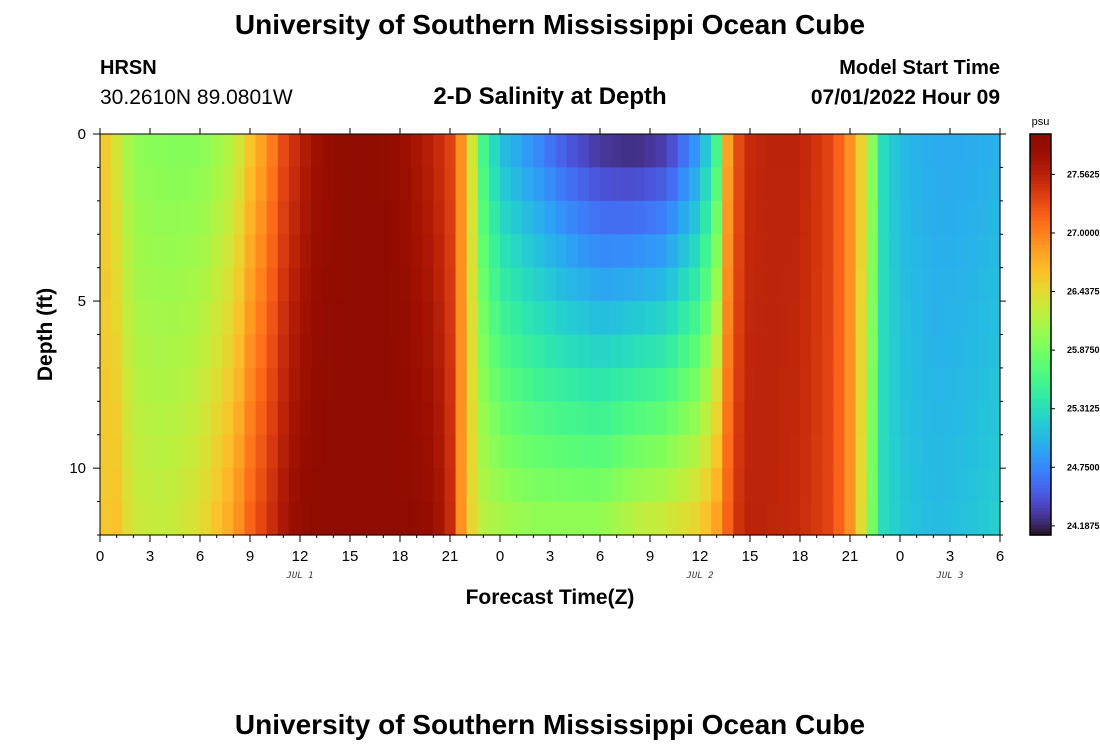 The image size is (1100, 750). Describe the element at coordinates (950, 556) in the screenshot. I see `x-tick-label: 3` at that location.